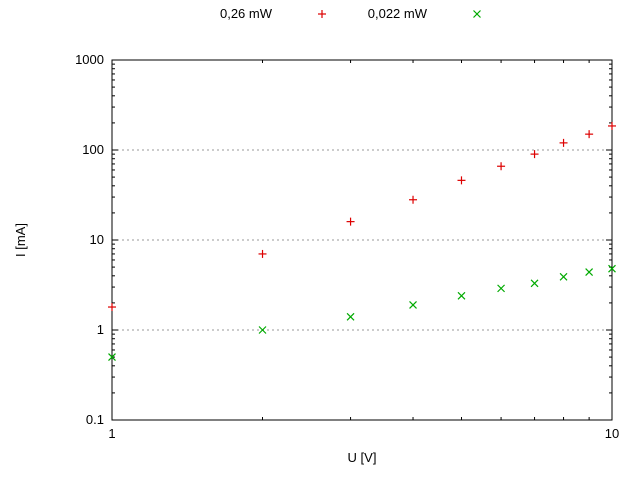  I want to click on y-axis-label: I [mA], so click(20, 240).